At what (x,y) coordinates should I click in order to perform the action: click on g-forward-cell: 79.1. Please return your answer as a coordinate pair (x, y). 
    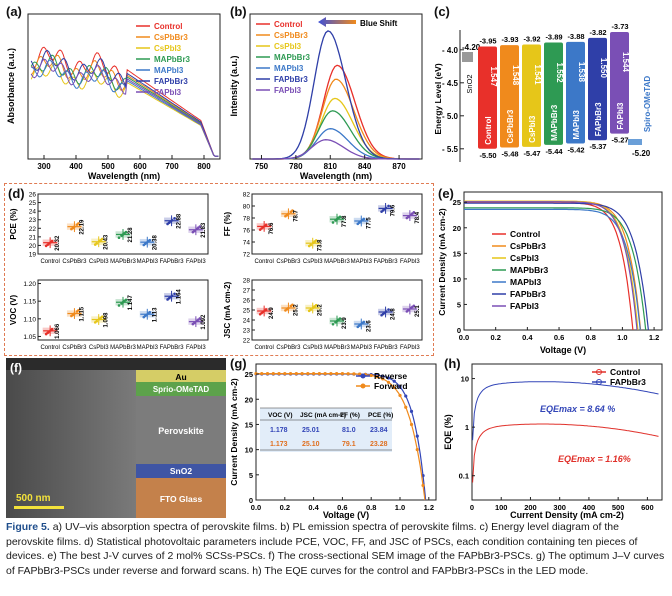
    Looking at the image, I should click on (349, 444).